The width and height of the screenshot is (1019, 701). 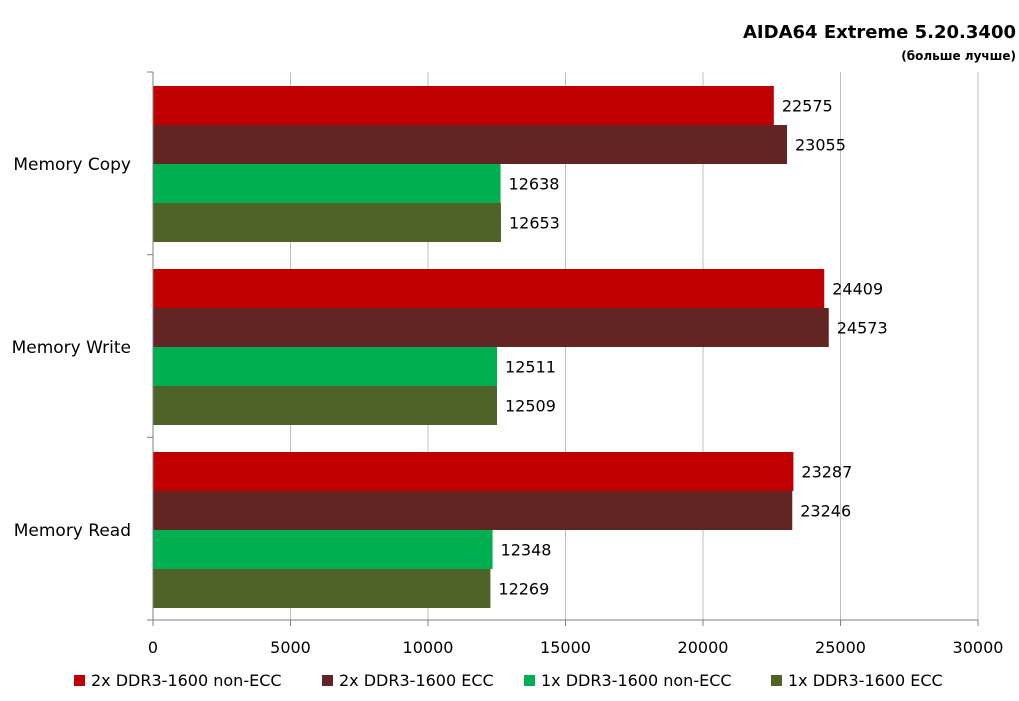 What do you see at coordinates (978, 647) in the screenshot?
I see `x-tick-label-30000: 30000` at bounding box center [978, 647].